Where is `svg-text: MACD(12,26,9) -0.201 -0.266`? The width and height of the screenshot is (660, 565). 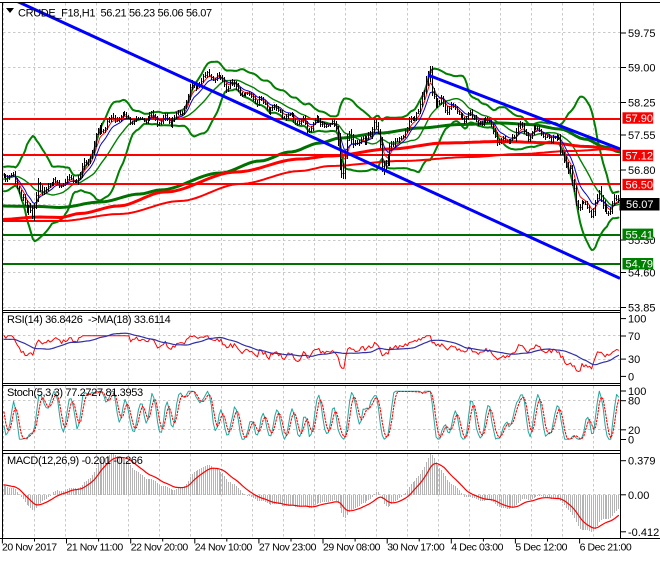 svg-text: MACD(12,26,9) -0.201 -0.266 is located at coordinates (75, 461).